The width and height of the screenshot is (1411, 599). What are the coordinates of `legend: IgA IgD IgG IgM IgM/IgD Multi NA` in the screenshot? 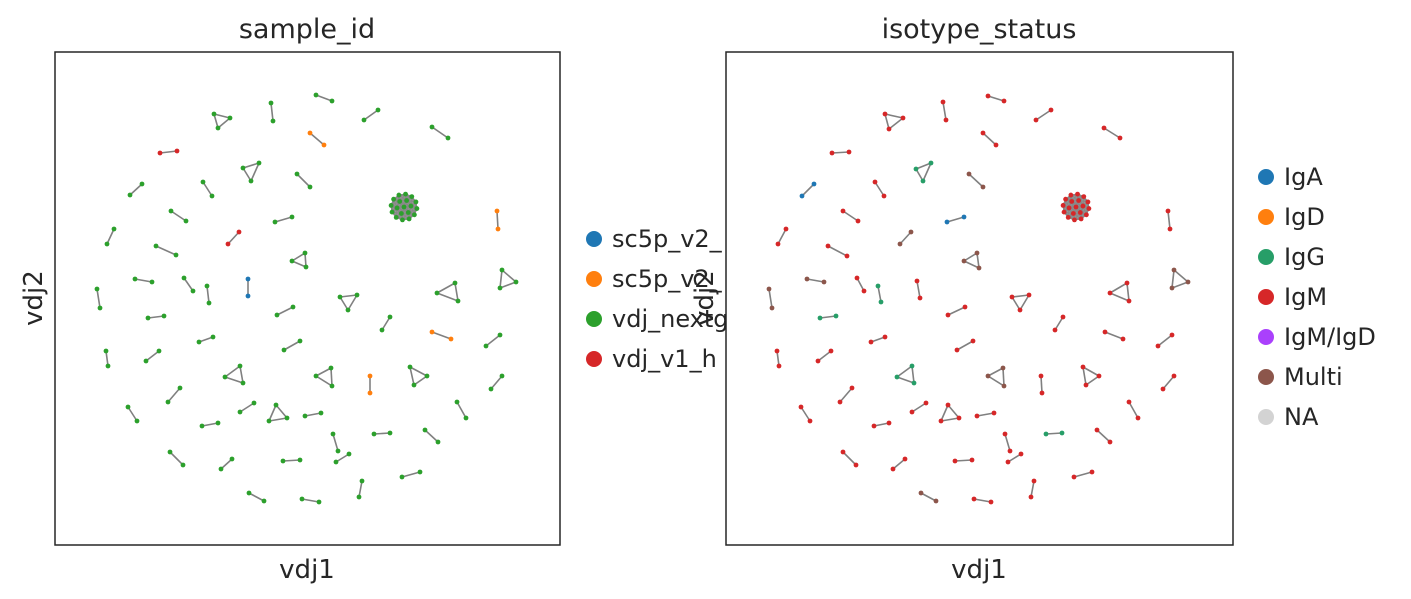 It's located at (1317, 297).